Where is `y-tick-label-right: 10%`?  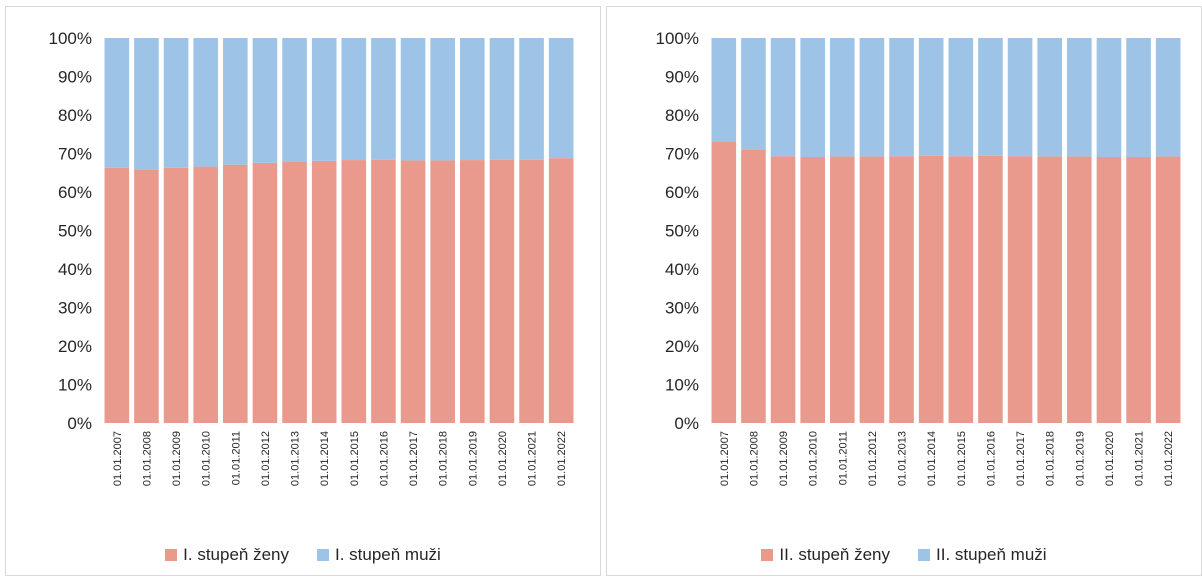
y-tick-label-right: 10% is located at coordinates (682, 385).